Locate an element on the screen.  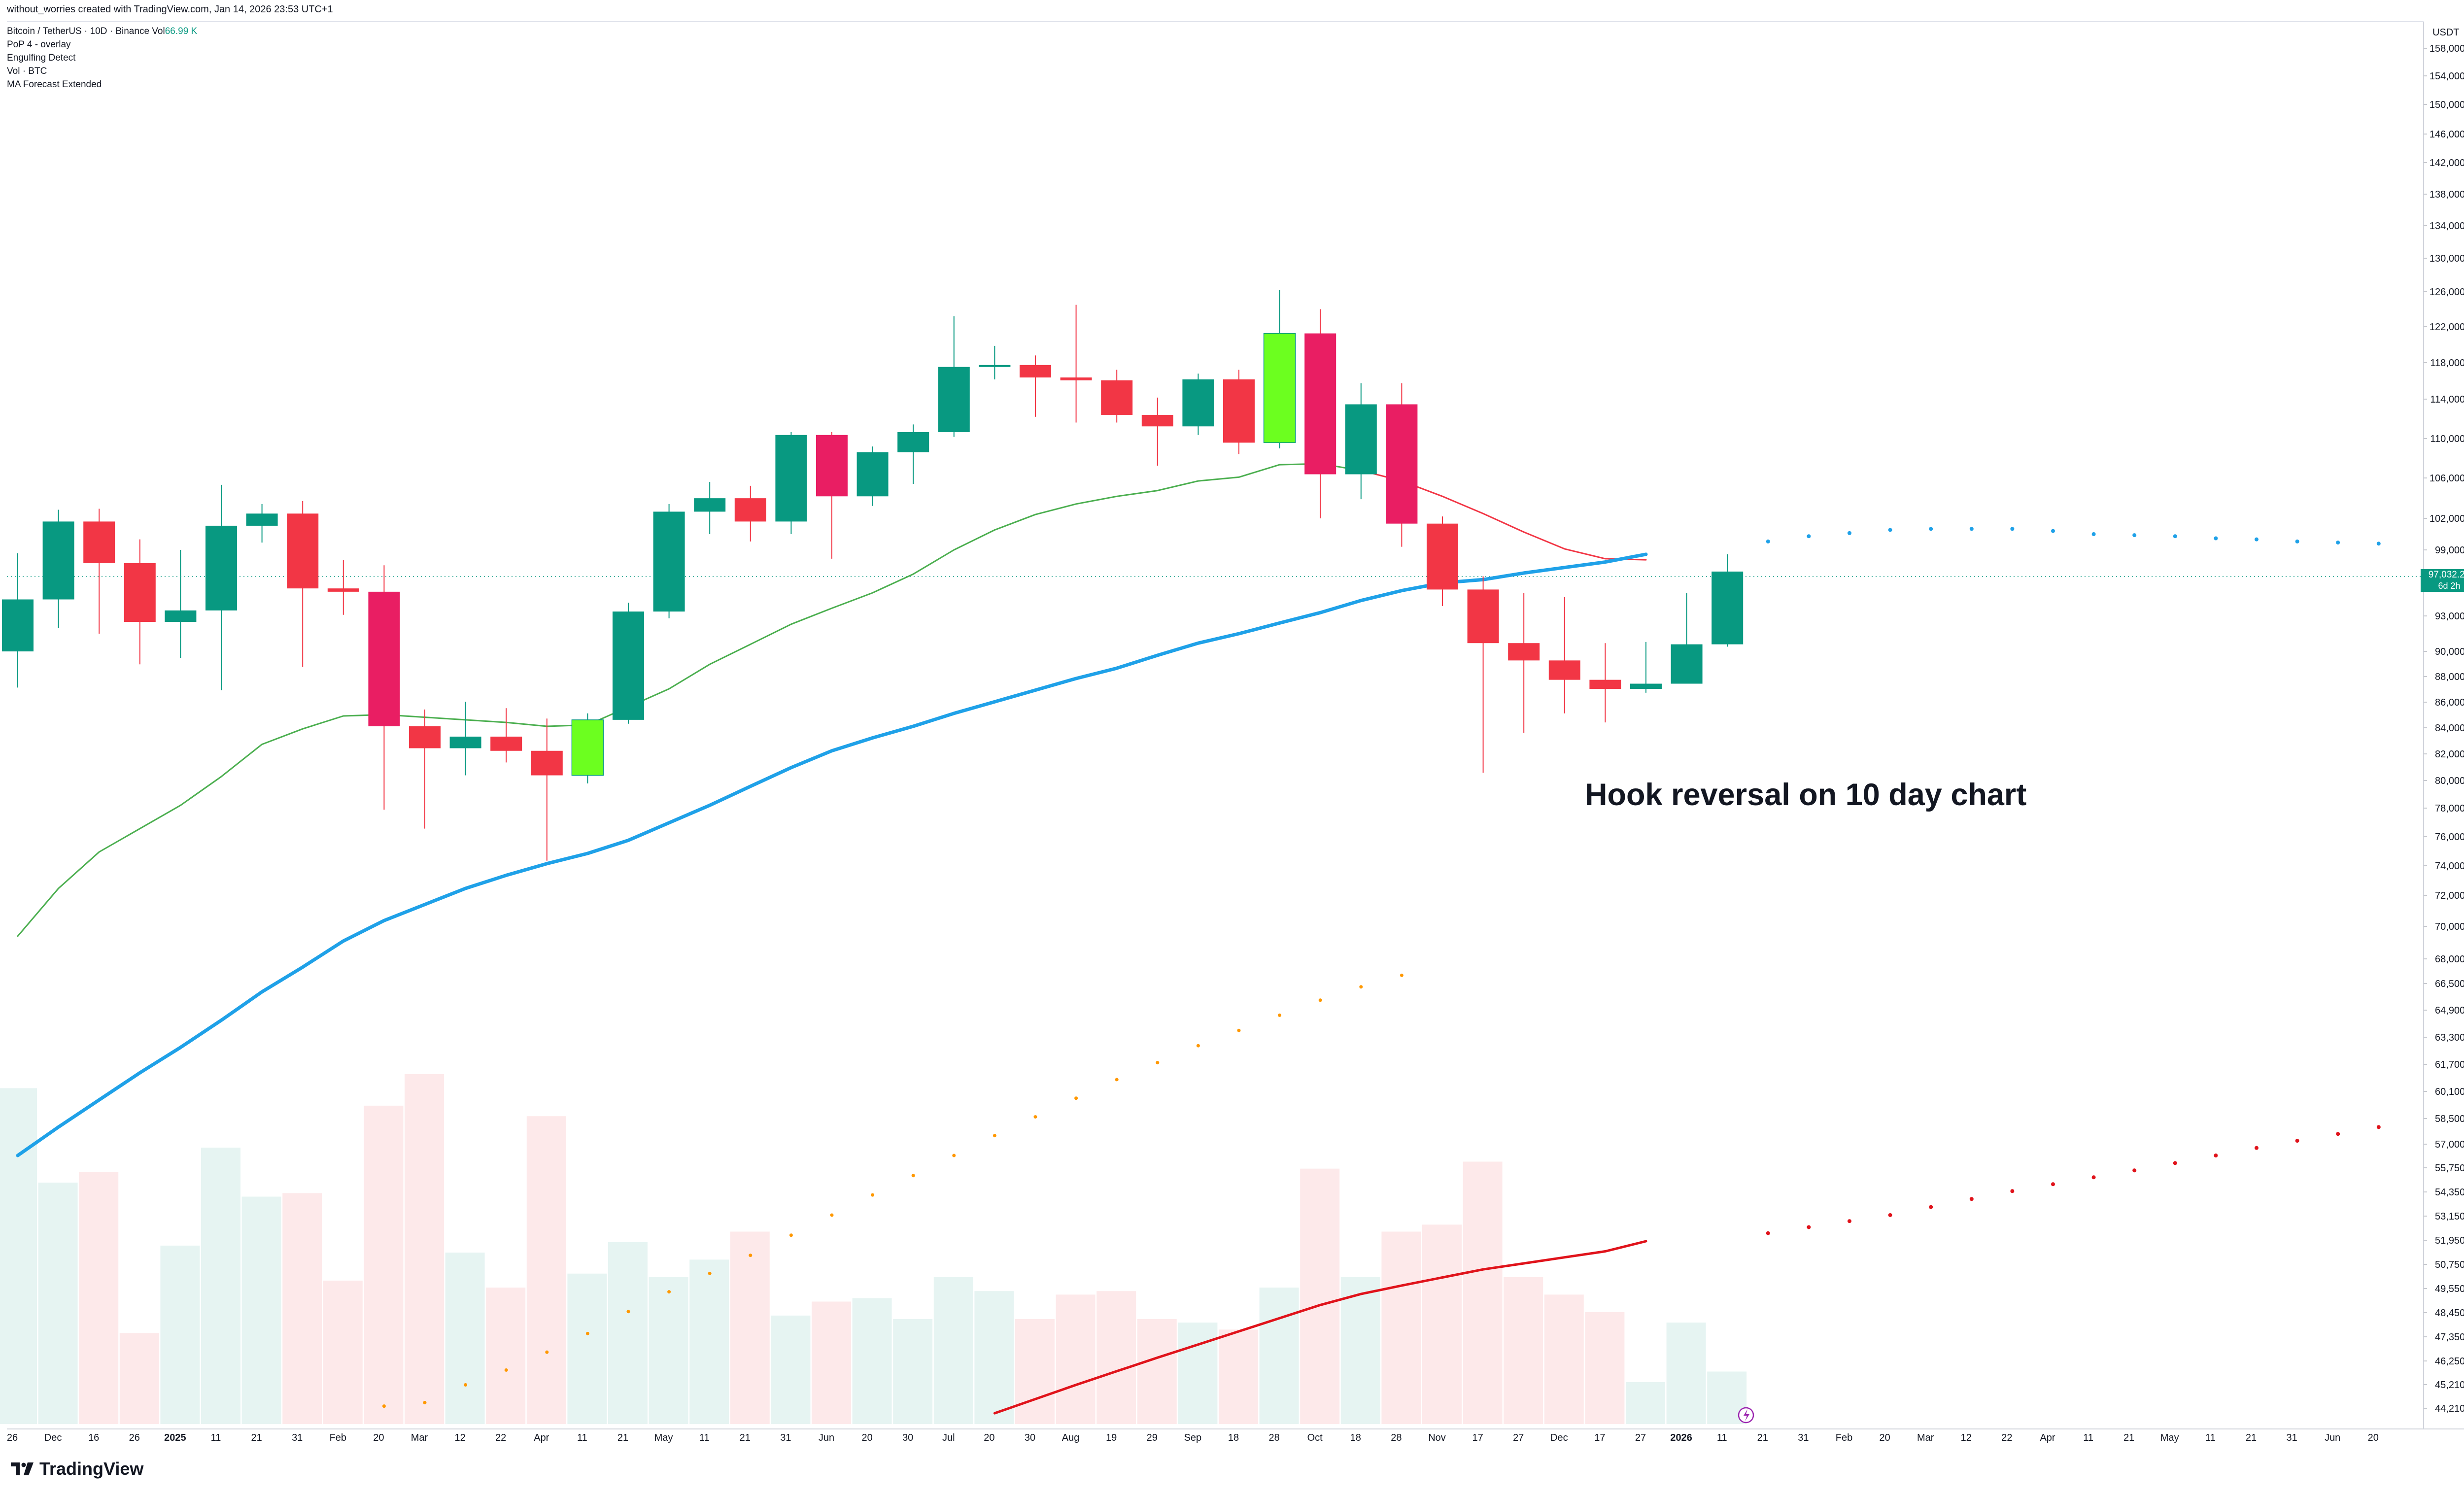
time-axis-label: Oct is located at coordinates (1315, 1437).